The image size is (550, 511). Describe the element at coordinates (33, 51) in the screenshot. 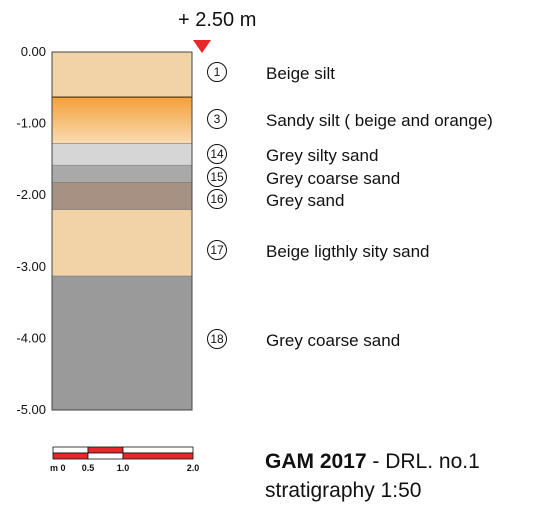

I see `depth-tick-label: 0.00` at that location.